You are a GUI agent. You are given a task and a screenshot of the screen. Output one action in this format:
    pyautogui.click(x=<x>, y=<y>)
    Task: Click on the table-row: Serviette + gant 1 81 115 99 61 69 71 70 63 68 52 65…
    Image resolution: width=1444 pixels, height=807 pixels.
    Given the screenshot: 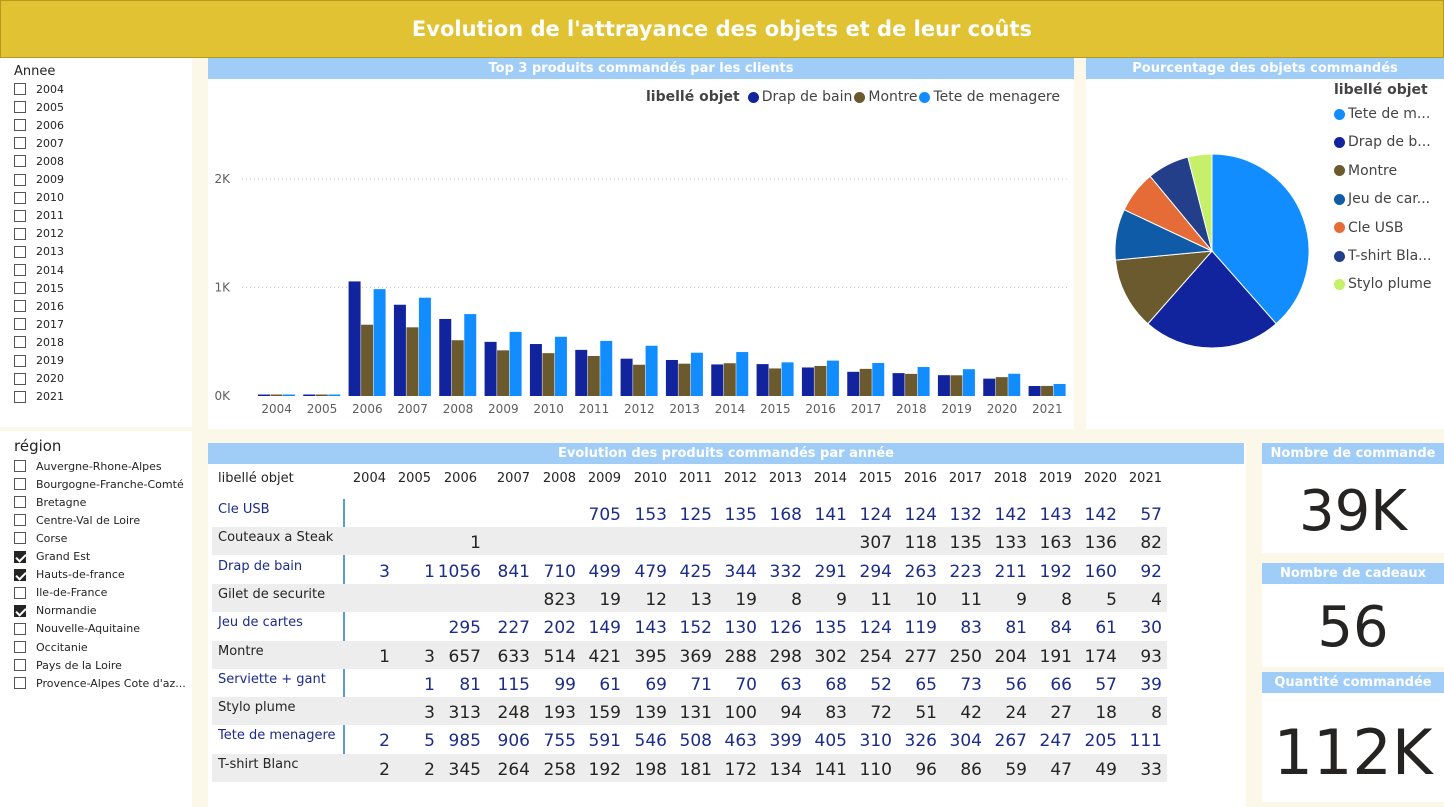 What is the action you would take?
    pyautogui.click(x=689, y=683)
    